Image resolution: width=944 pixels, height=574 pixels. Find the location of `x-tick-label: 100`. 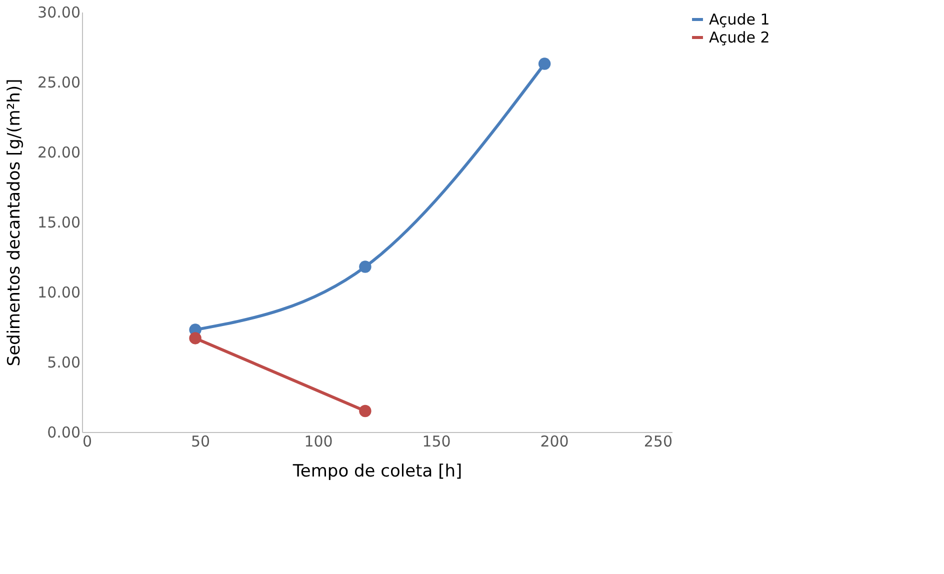

x-tick-label: 100 is located at coordinates (318, 441).